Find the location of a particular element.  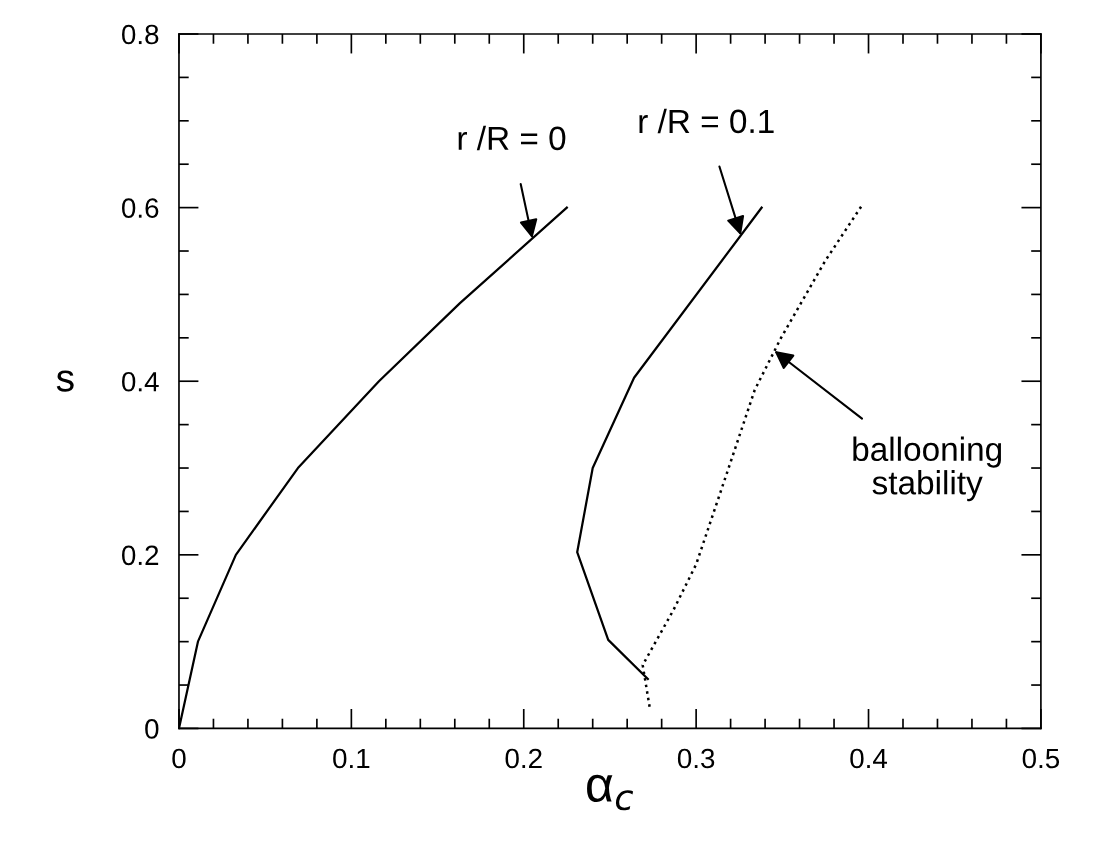

x-axis-title: α$_{c}$ is located at coordinates (610, 792).